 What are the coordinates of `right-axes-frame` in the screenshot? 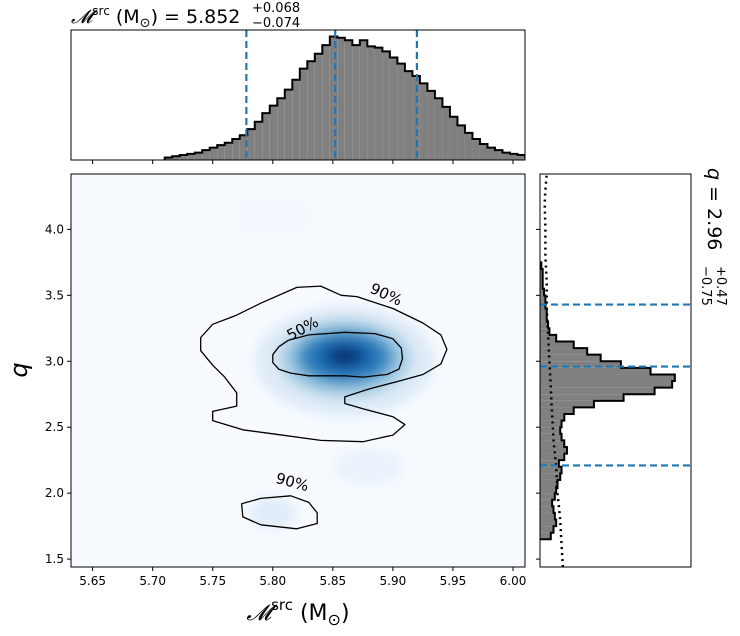 It's located at (615, 370).